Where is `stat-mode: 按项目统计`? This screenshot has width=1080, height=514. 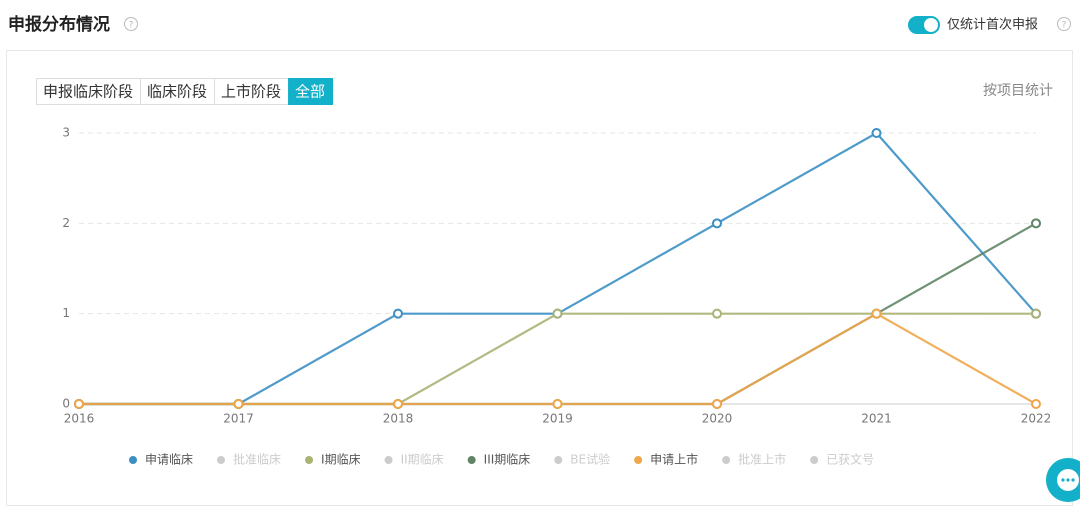
stat-mode: 按项目统计 is located at coordinates (1018, 91).